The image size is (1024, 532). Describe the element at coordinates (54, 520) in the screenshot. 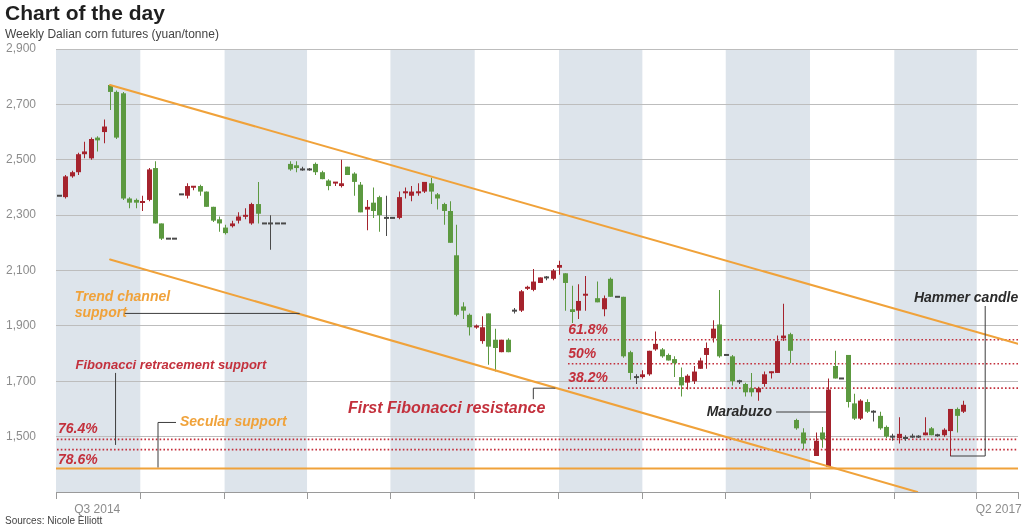

I see `source-note: Sources: Nicole Elliott` at that location.